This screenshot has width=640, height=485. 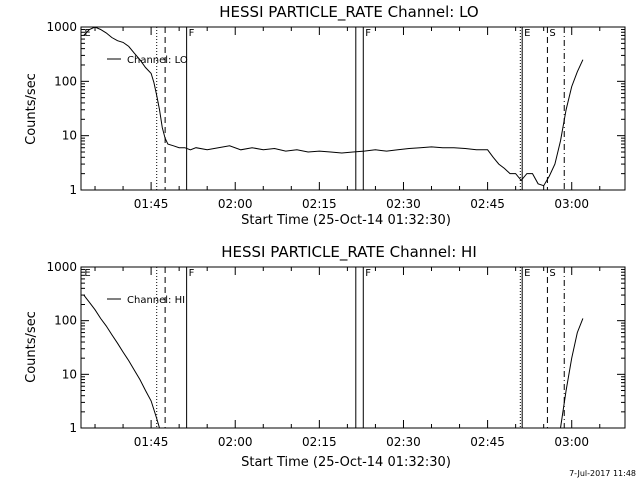 I want to click on legend-label: Channel: LO, so click(x=157, y=60).